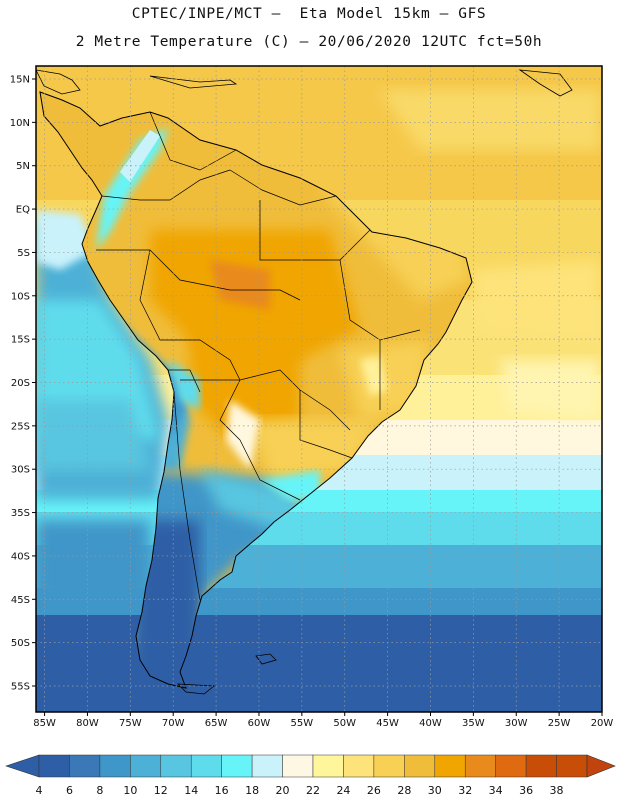  What do you see at coordinates (465, 790) in the screenshot?
I see `colorbar-label: 32` at bounding box center [465, 790].